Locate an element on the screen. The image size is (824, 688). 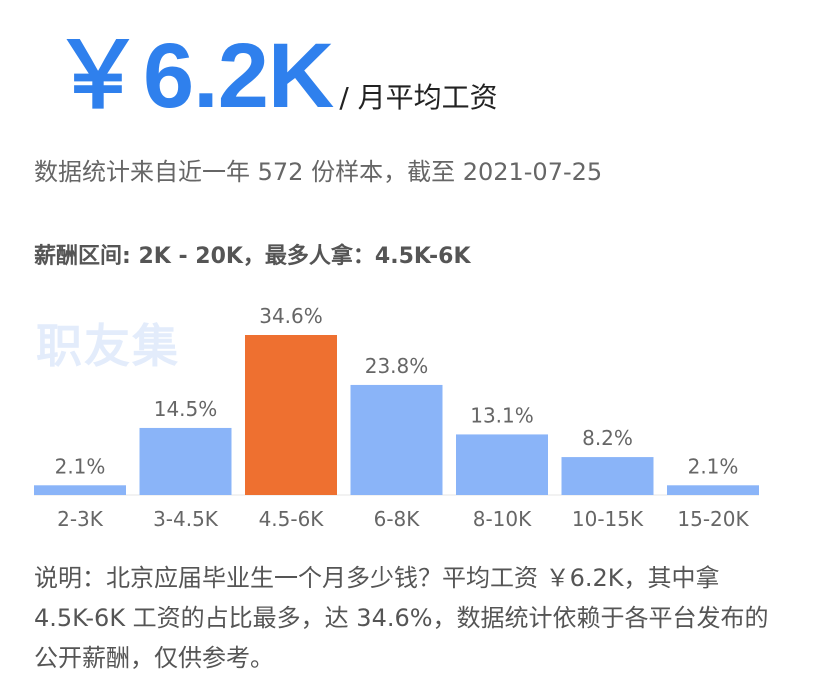
average-salary-value: ￥6.2K is located at coordinates (193, 76).